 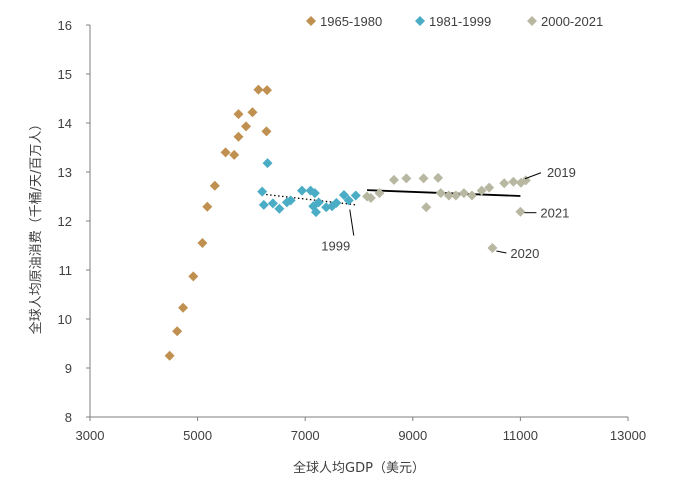 What do you see at coordinates (66, 270) in the screenshot?
I see `y-tick-label: 11` at bounding box center [66, 270].